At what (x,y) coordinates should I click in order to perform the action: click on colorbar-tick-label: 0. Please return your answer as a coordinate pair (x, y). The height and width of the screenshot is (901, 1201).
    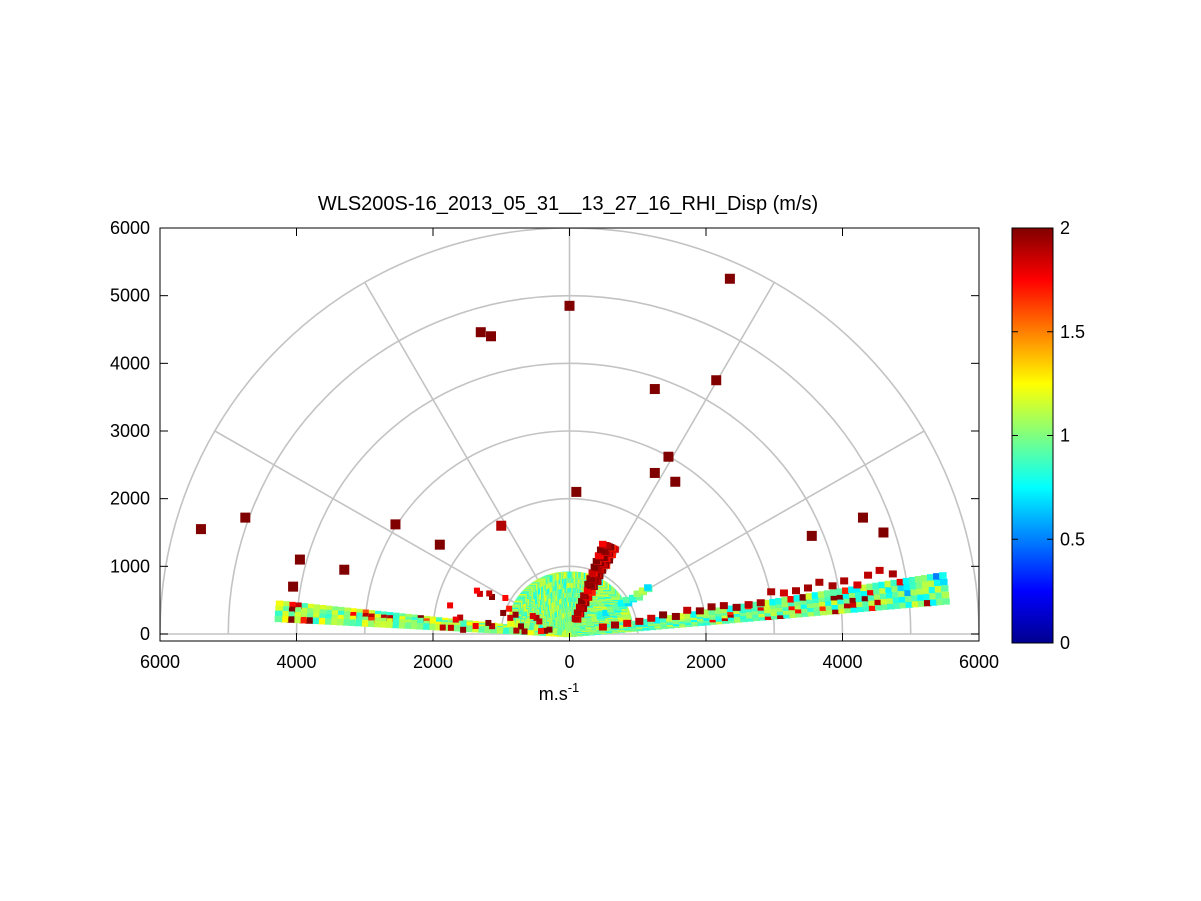
    Looking at the image, I should click on (1065, 643).